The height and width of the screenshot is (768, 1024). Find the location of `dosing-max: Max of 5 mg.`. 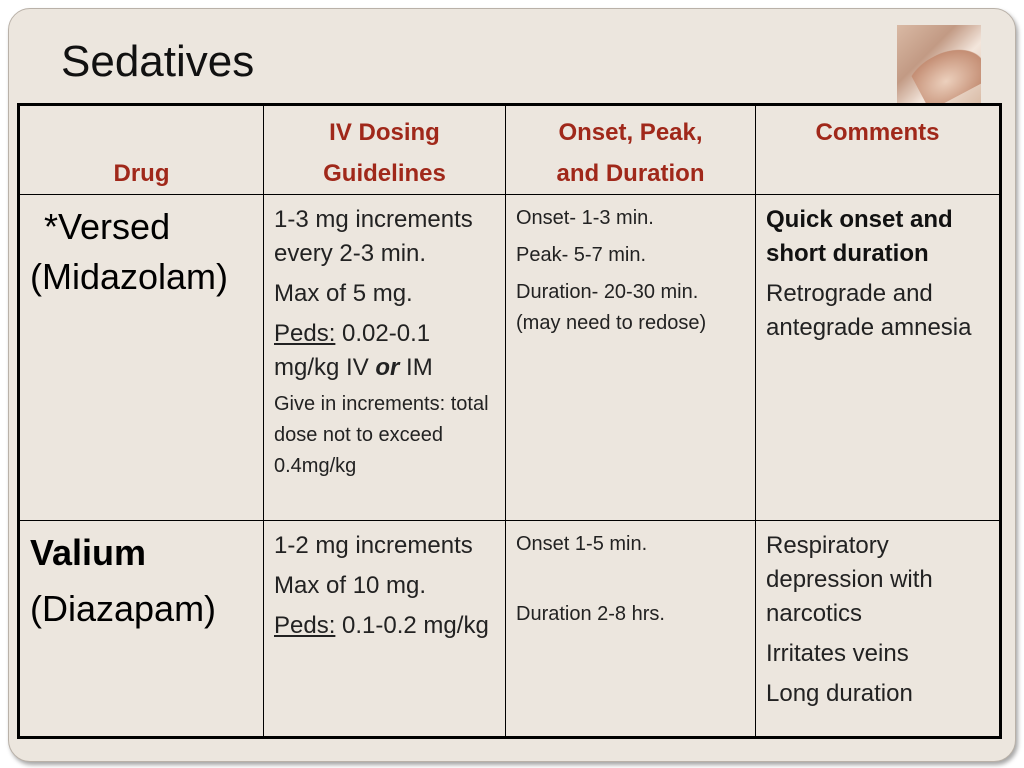

dosing-max: Max of 5 mg. is located at coordinates (343, 293).